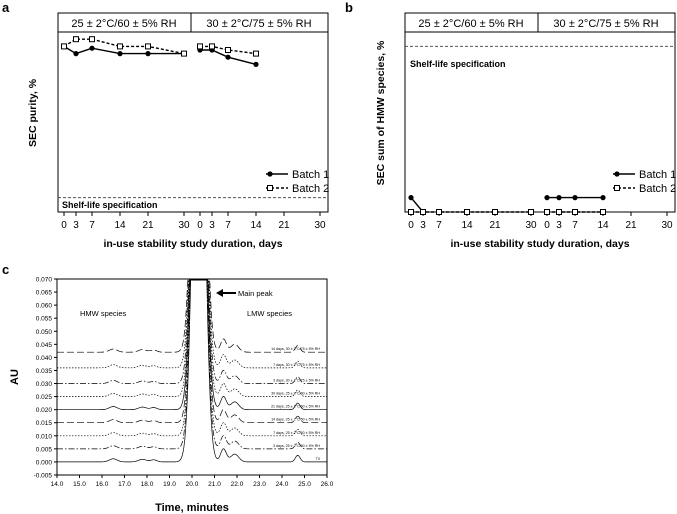 The image size is (677, 514). What do you see at coordinates (44, 371) in the screenshot?
I see `y-tick-label: 0.035` at bounding box center [44, 371].